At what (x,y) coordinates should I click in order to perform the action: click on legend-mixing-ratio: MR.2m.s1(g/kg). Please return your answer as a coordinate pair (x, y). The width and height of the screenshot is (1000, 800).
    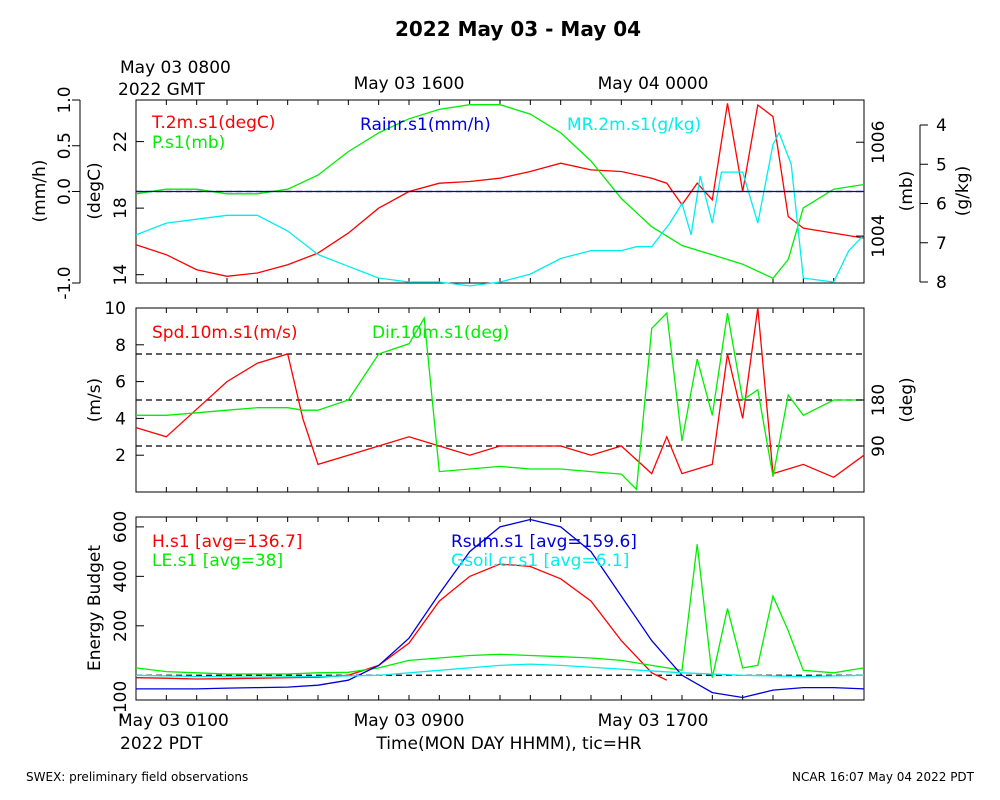
    Looking at the image, I should click on (634, 125).